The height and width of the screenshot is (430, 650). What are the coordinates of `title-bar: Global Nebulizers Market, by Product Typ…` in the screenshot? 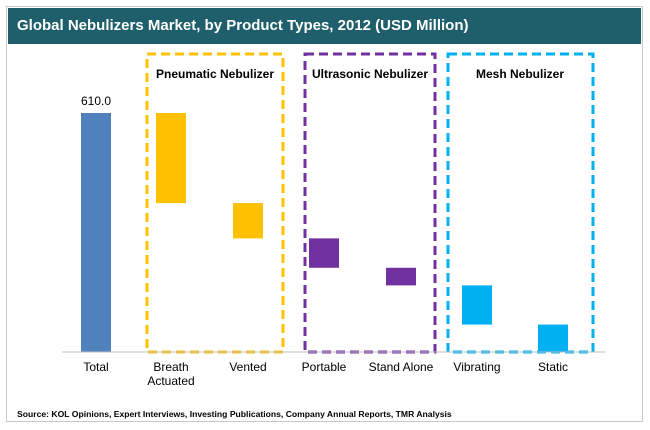 It's located at (324, 26).